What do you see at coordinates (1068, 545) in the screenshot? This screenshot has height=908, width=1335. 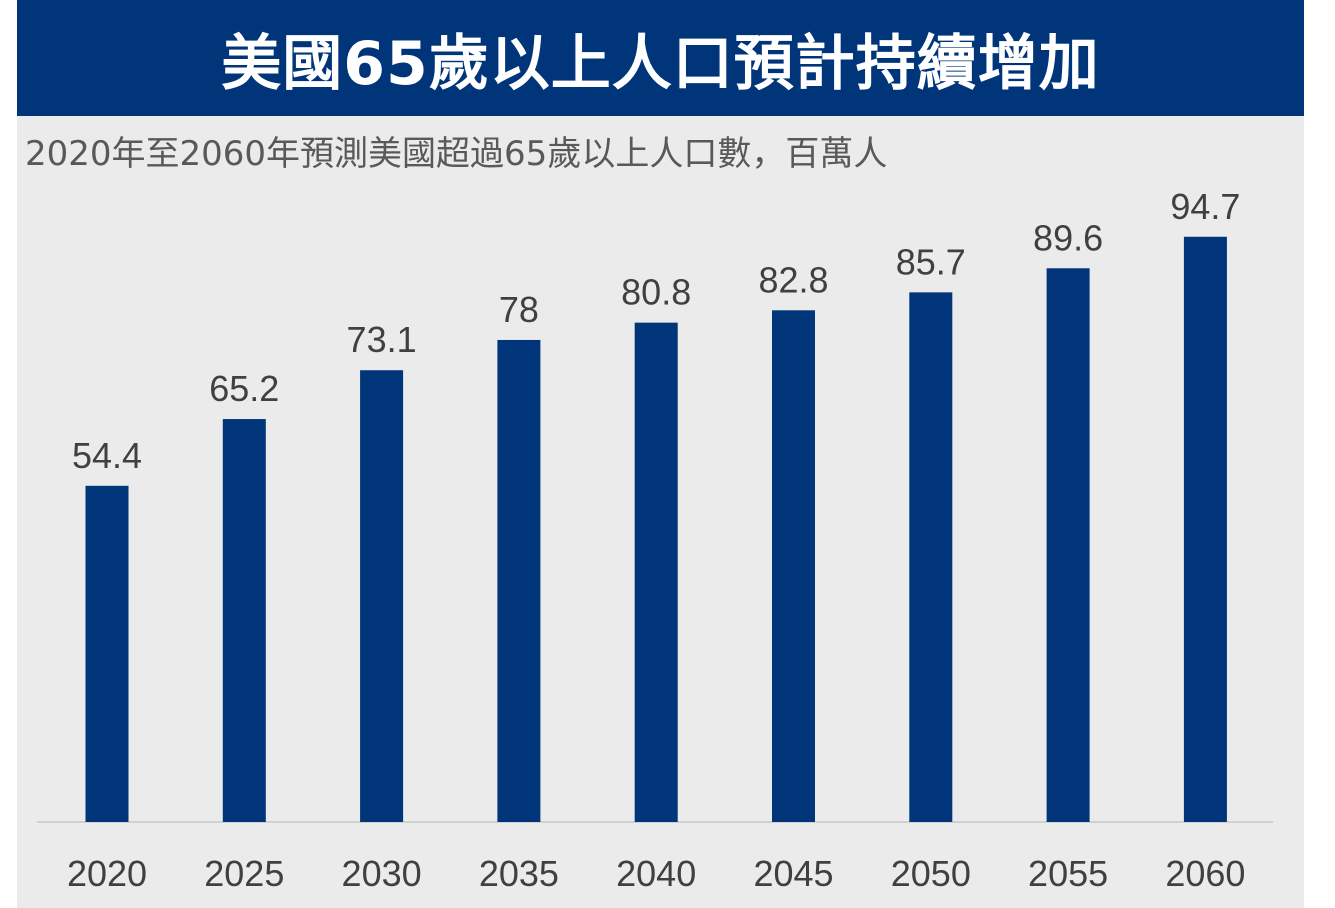 I see `bar-2055` at bounding box center [1068, 545].